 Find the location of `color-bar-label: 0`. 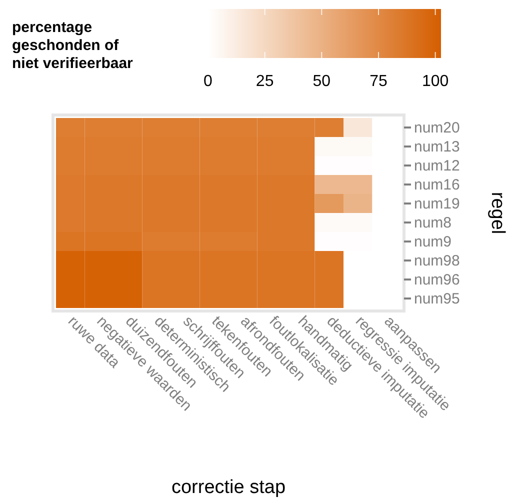

color-bar-label: 0 is located at coordinates (208, 81).